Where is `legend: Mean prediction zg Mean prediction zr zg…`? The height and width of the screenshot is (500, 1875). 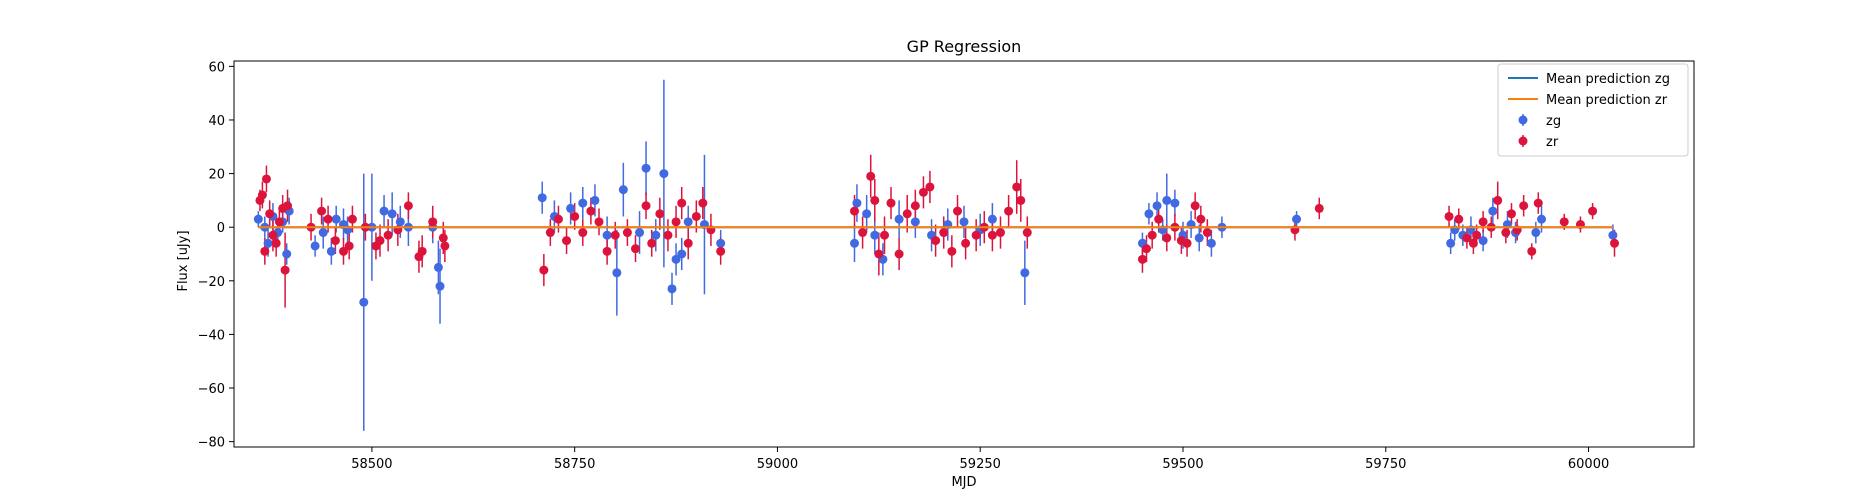 legend: Mean prediction zg Mean prediction zr zg… is located at coordinates (1593, 110).